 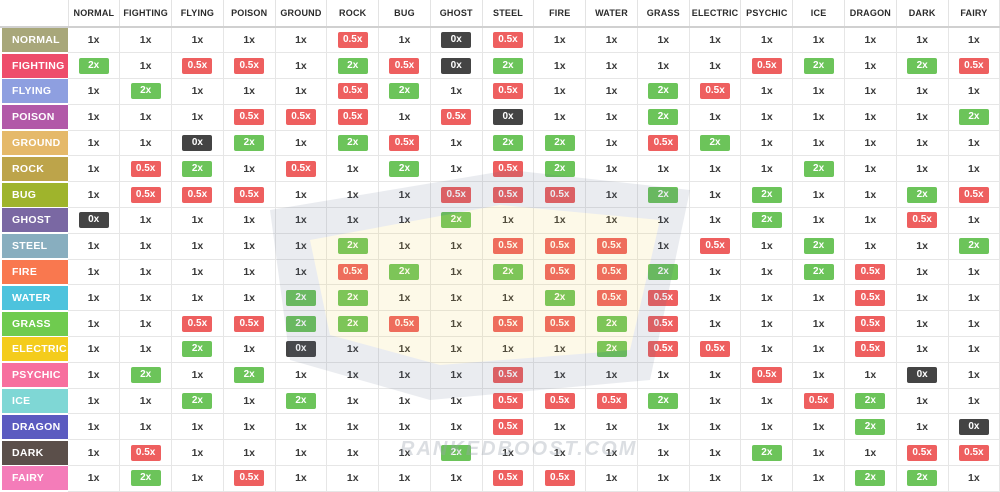 I want to click on row-type-label: FIGHTING, so click(x=35, y=65).